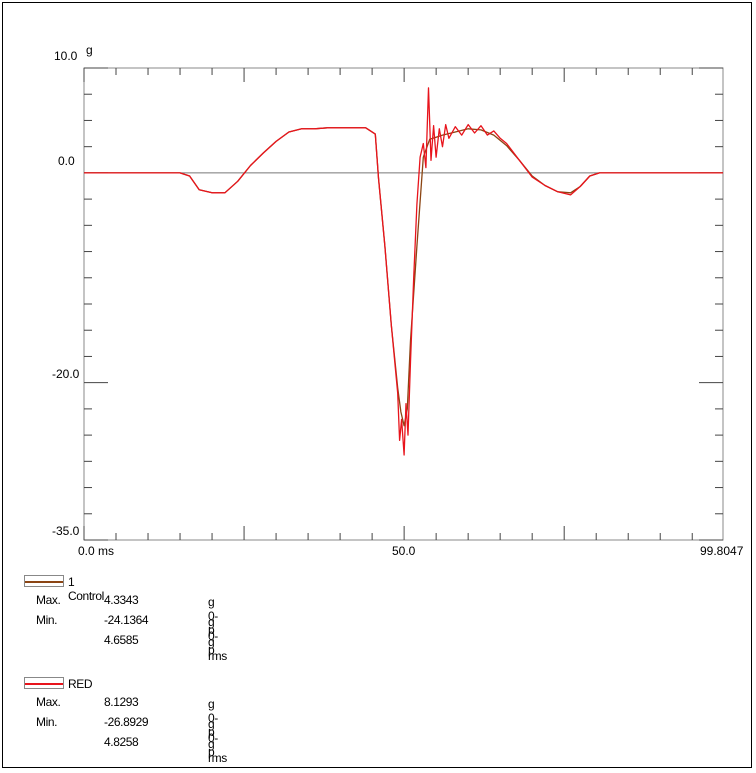 This screenshot has height=773, width=756. What do you see at coordinates (722, 551) in the screenshot?
I see `x-tick-label-end: 99.8047` at bounding box center [722, 551].